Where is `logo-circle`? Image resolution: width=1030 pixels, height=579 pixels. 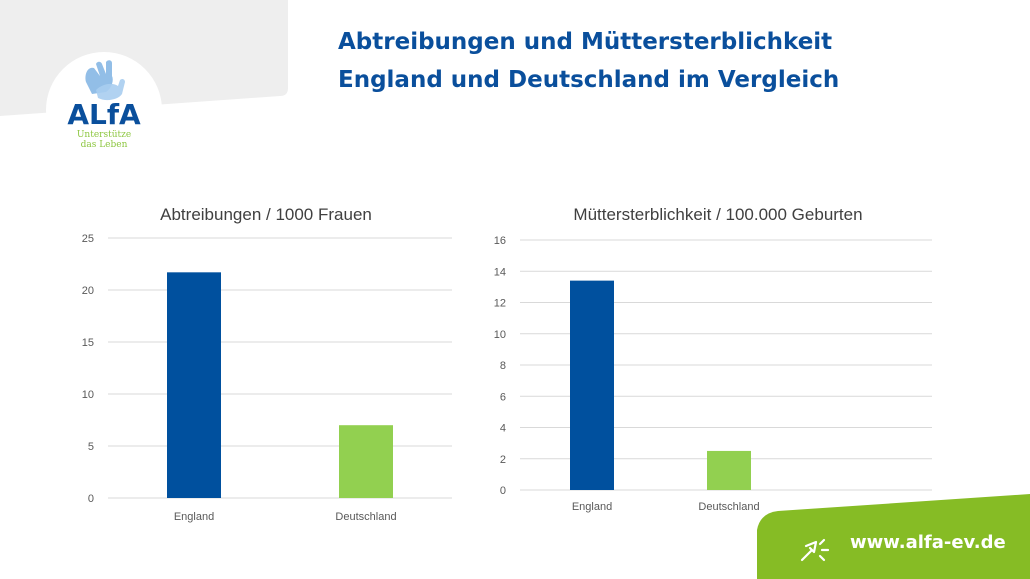 logo-circle is located at coordinates (104, 110).